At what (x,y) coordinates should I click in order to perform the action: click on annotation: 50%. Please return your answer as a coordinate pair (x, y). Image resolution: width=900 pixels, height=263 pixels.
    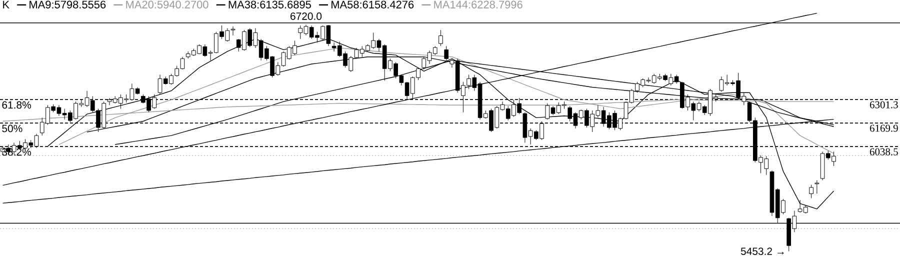
    Looking at the image, I should click on (12, 128).